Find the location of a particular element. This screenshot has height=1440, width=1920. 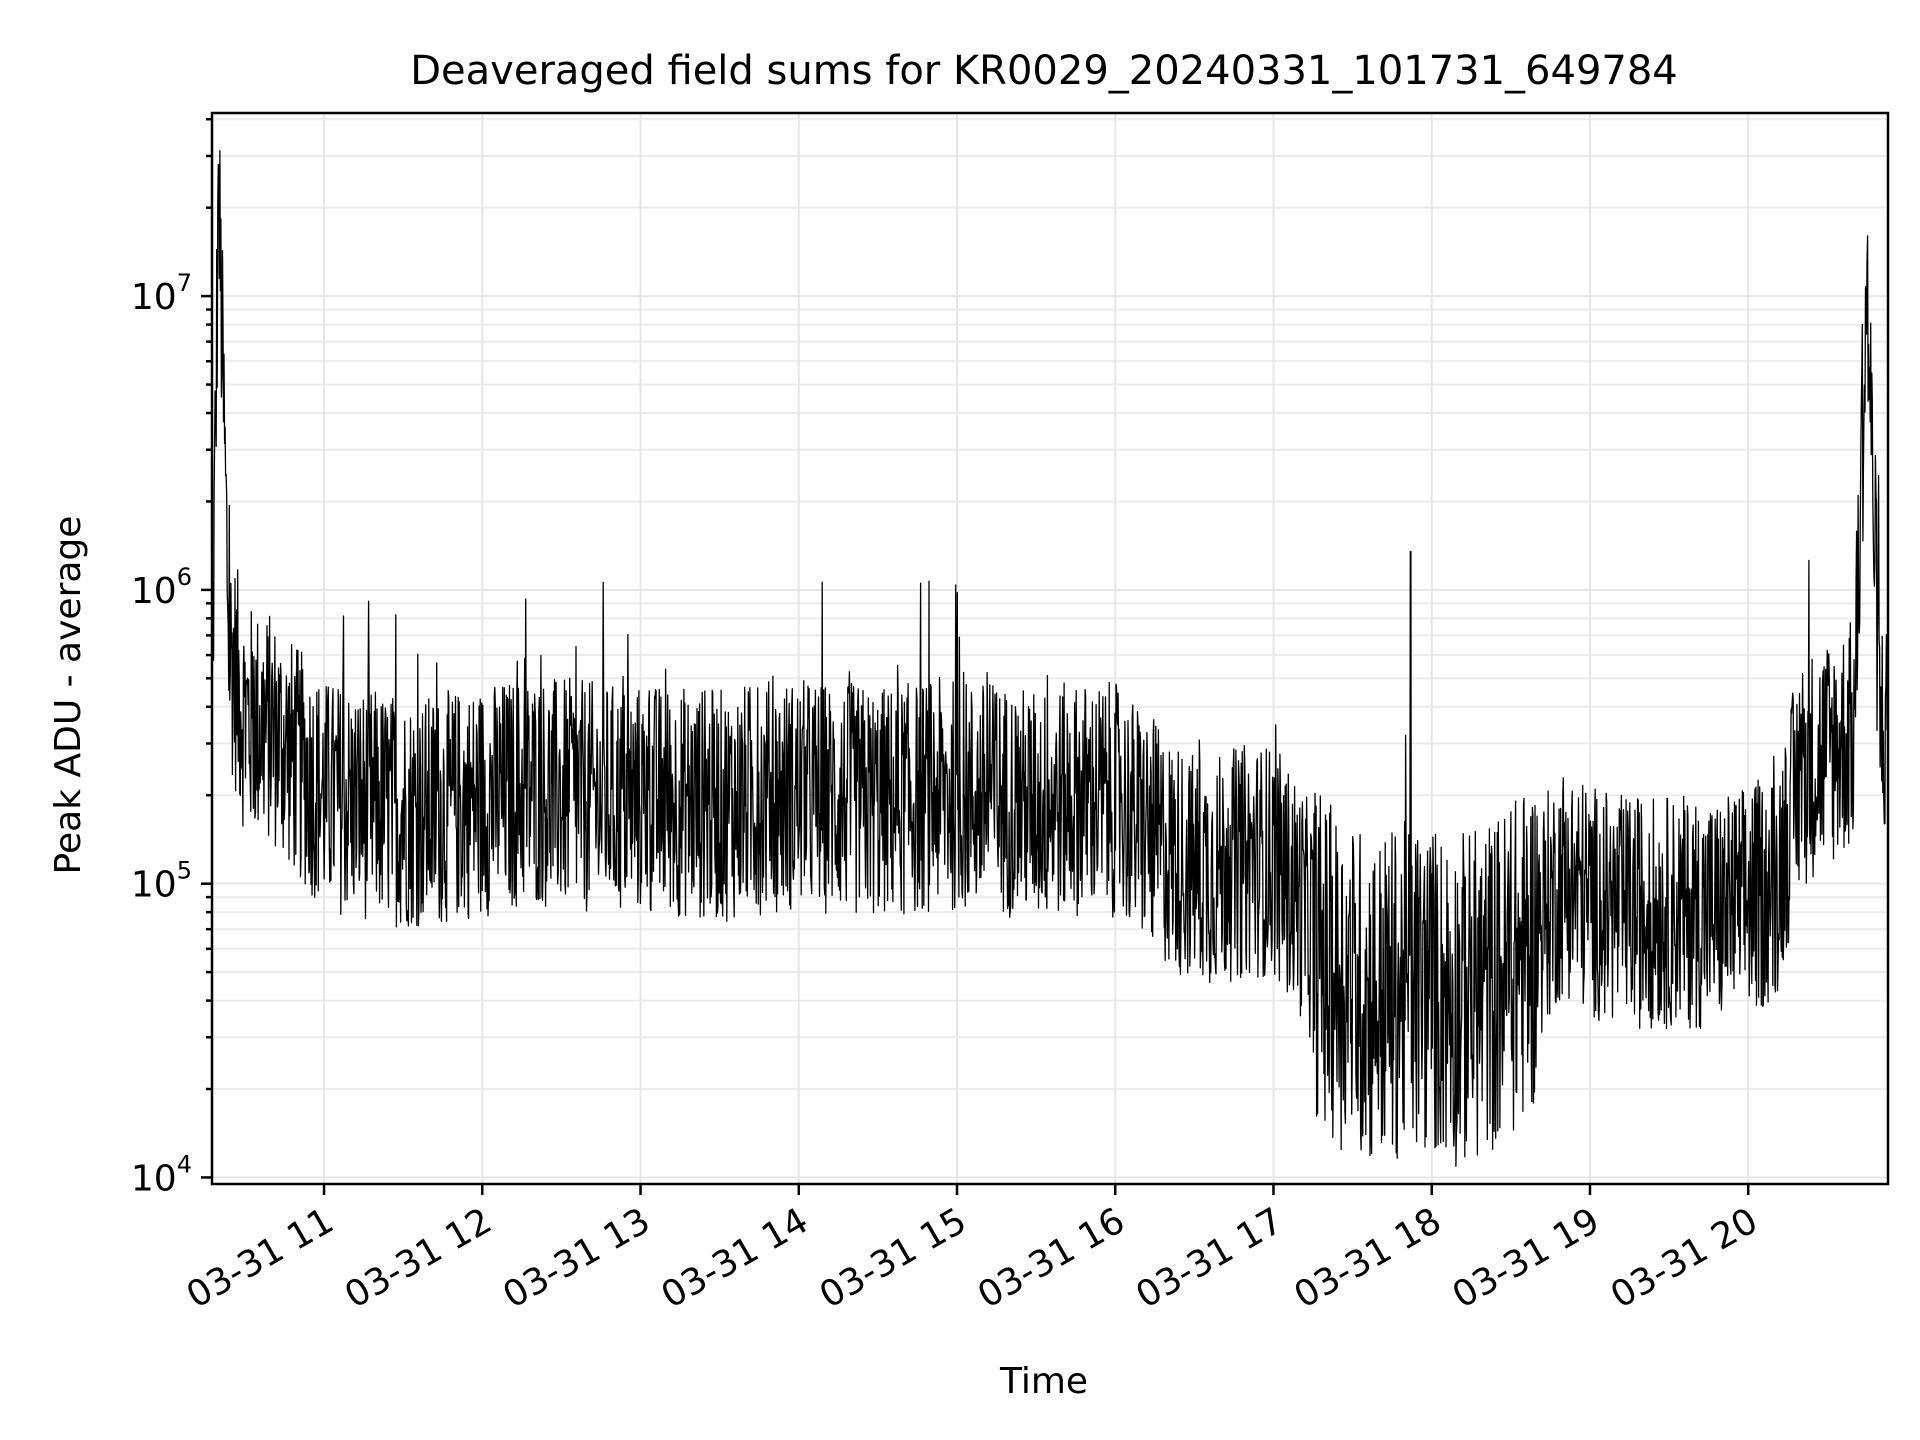

y-tick-label: 10⁷ is located at coordinates (161, 293).